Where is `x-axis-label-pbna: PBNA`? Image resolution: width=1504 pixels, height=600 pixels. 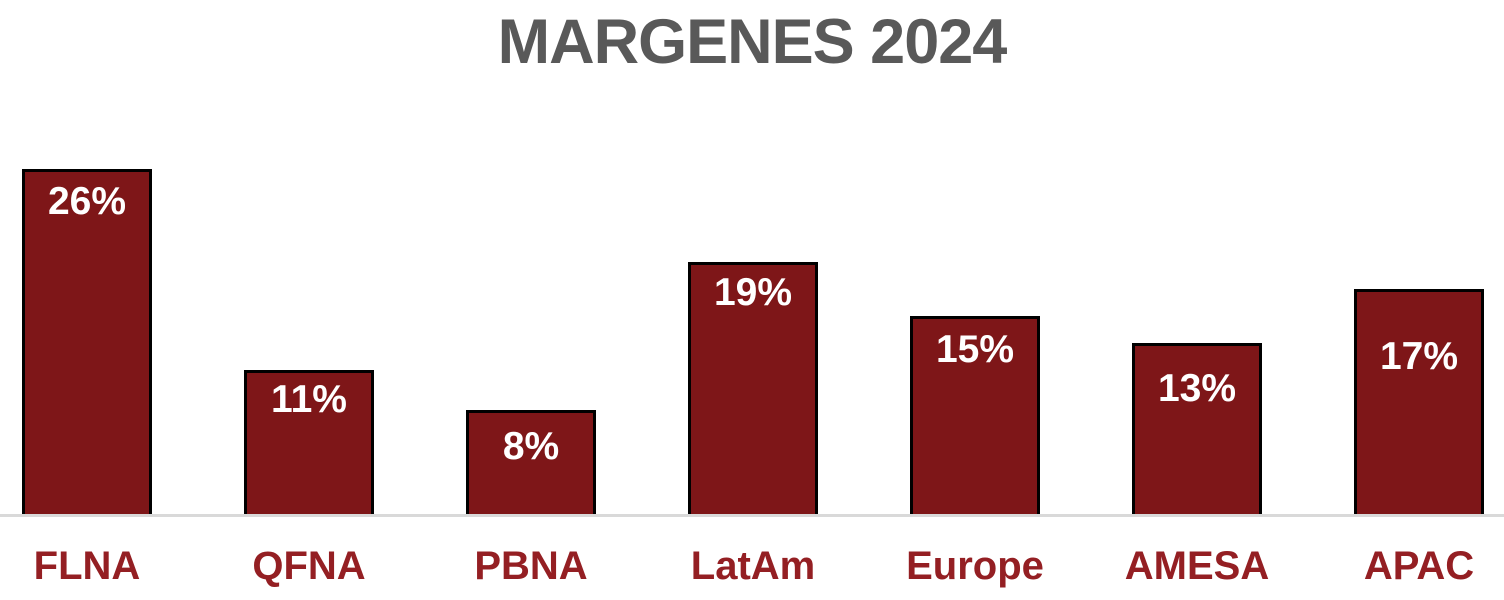 x-axis-label-pbna: PBNA is located at coordinates (531, 566).